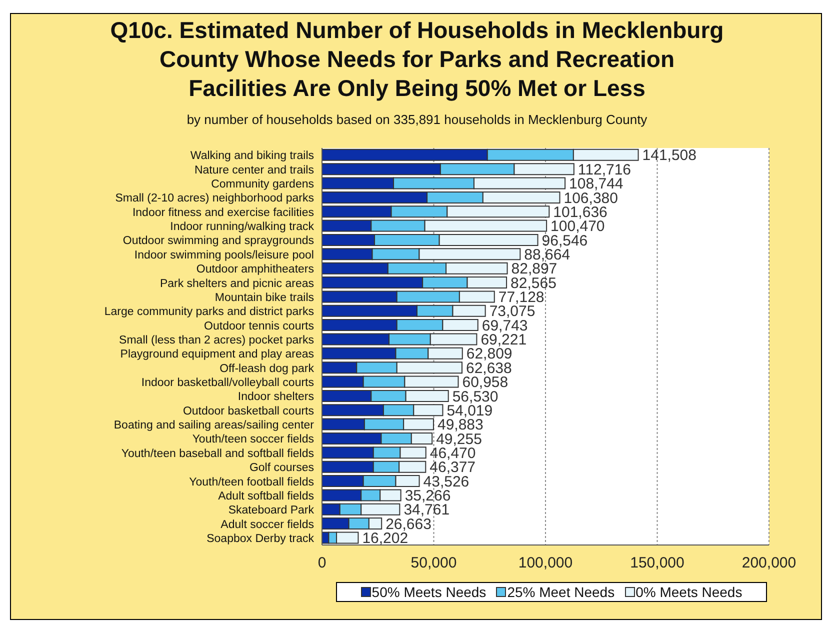  What do you see at coordinates (248, 411) in the screenshot?
I see `y-tick-label: Outdoor basketball courts` at bounding box center [248, 411].